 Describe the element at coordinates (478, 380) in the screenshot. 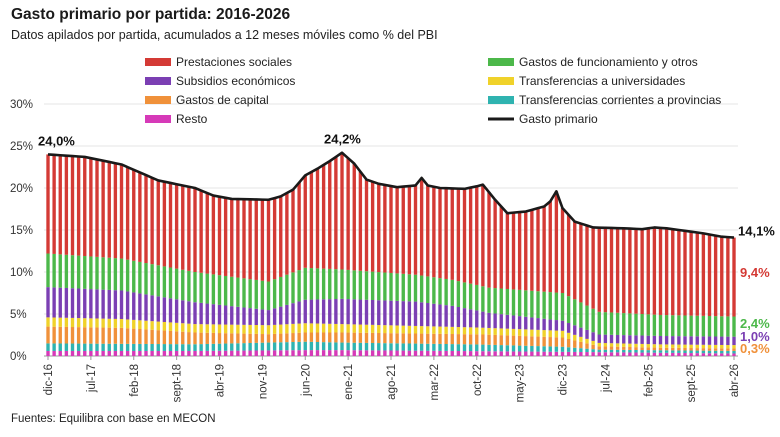

I see `x-tick-label: oct-22` at that location.